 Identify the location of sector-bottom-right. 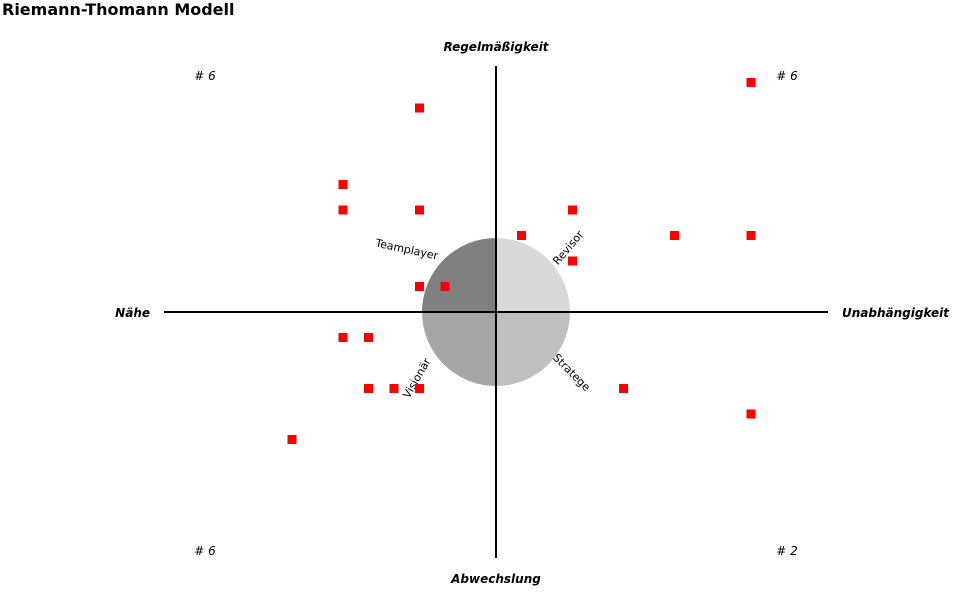
(533, 349).